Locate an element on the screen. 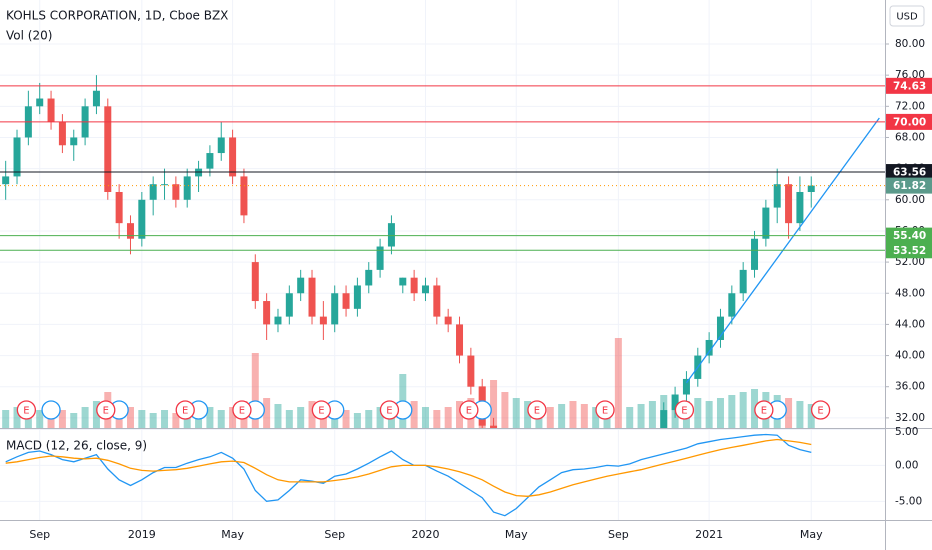  level-label: 63.56 is located at coordinates (909, 173).